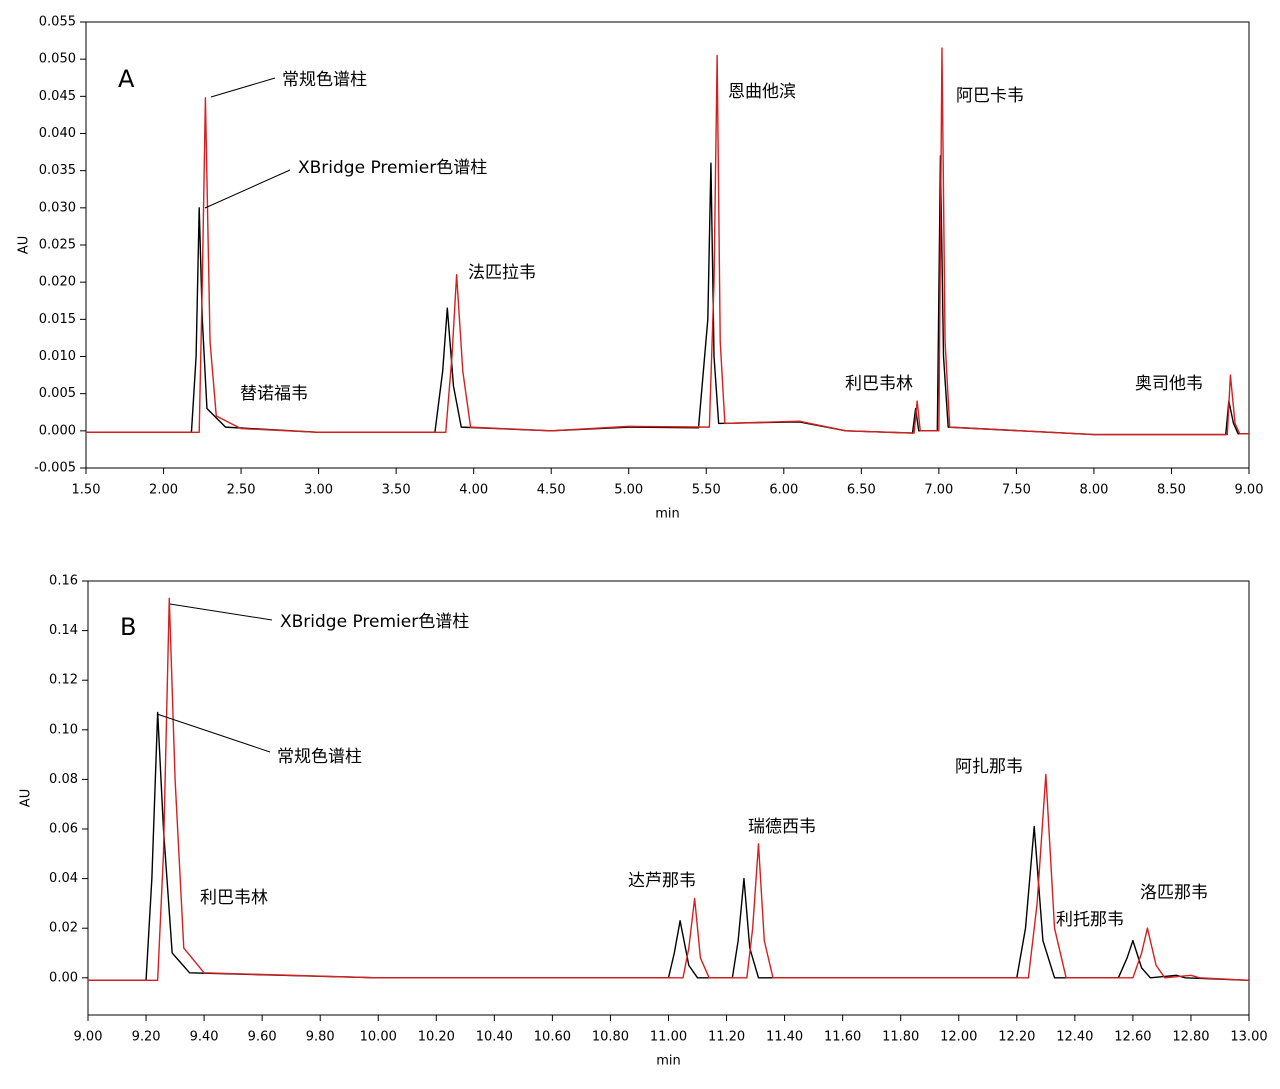 This screenshot has width=1280, height=1089. What do you see at coordinates (63, 729) in the screenshot?
I see `y-tick-label: 0.10` at bounding box center [63, 729].